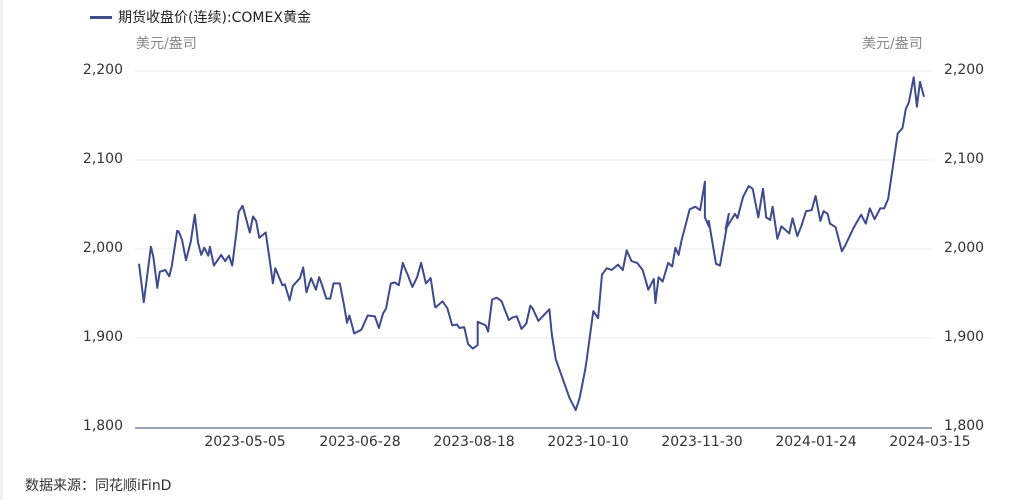 The image size is (1026, 500). I want to click on legend-line-swatch, so click(101, 17).